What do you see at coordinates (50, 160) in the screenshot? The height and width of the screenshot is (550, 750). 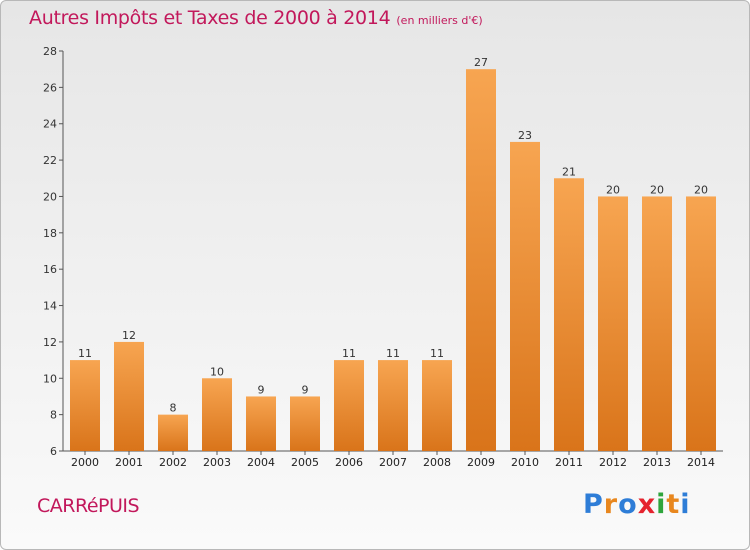 I see `y-tick-label: 22` at bounding box center [50, 160].